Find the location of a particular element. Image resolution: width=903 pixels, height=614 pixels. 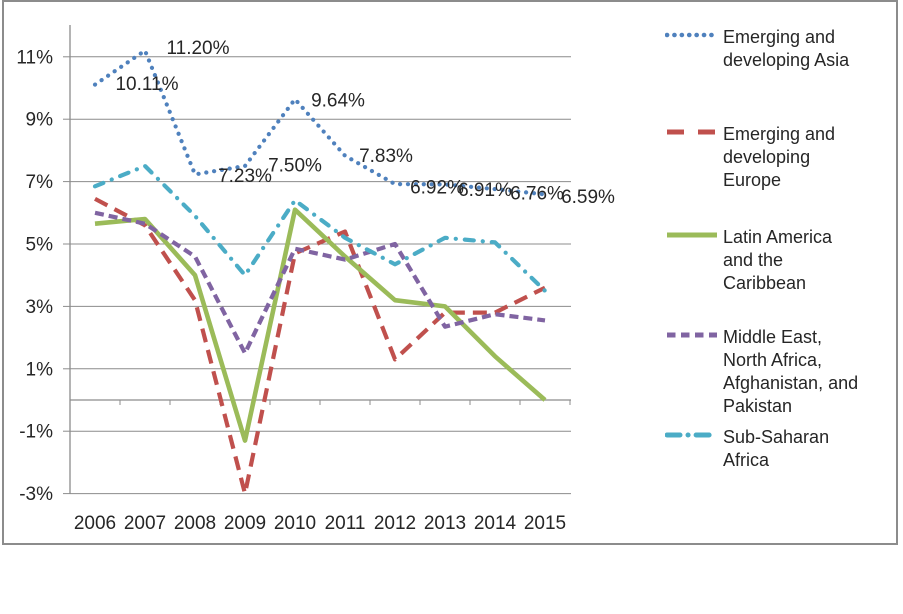

y-axis-label: -1% is located at coordinates (36, 432).